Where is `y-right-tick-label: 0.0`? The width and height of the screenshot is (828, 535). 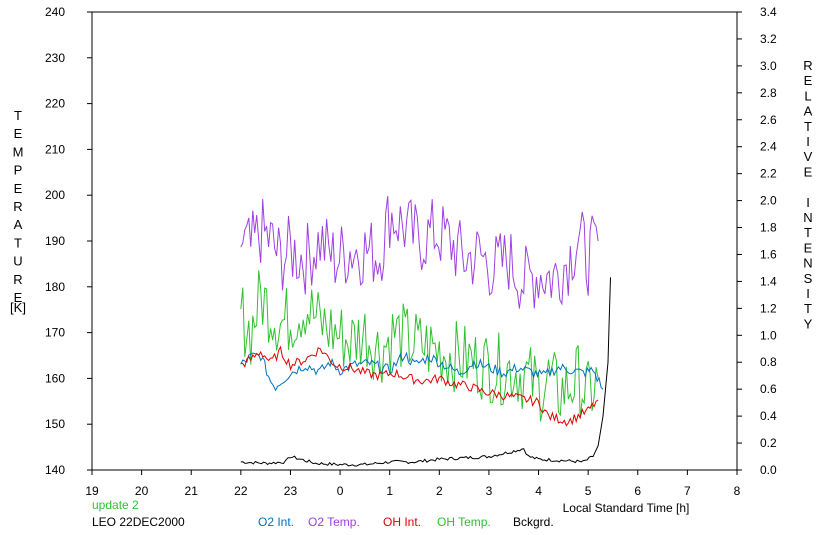
y-right-tick-label: 0.0 is located at coordinates (768, 470).